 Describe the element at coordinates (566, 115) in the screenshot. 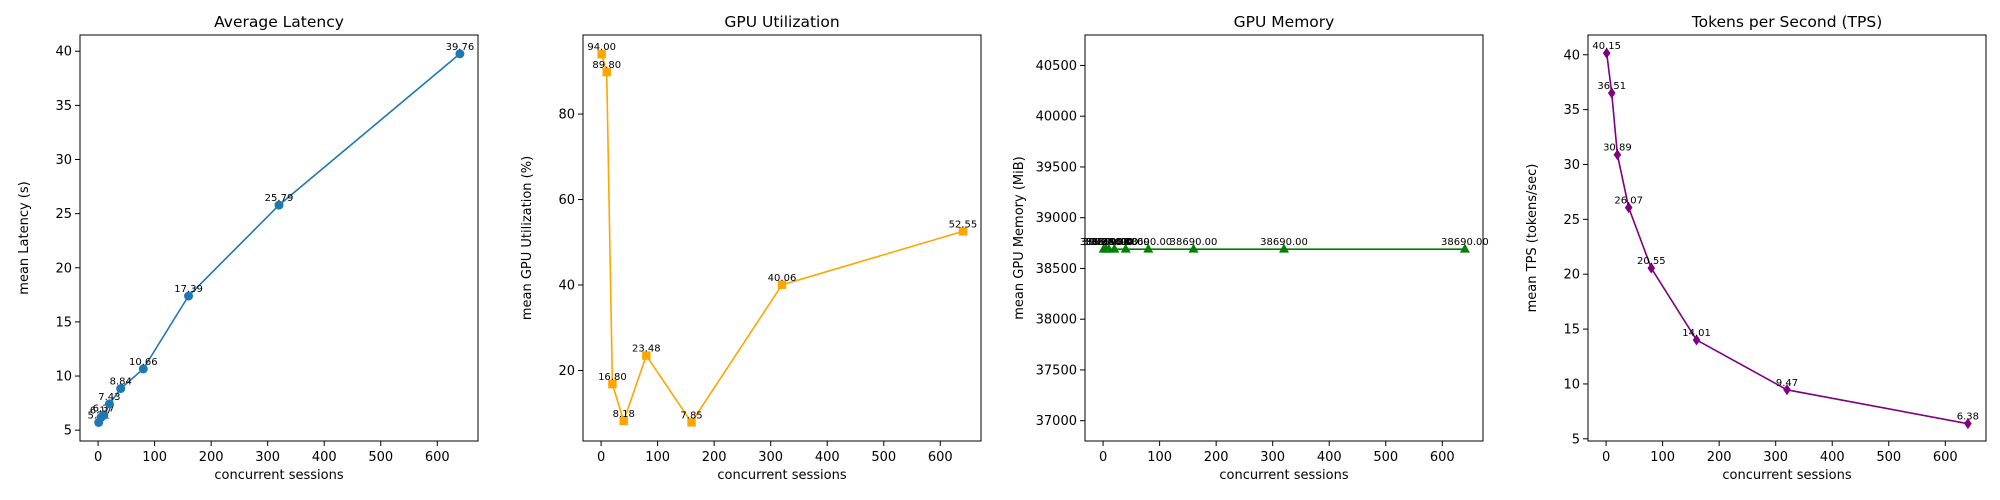

I see `y-tick-label: 80` at that location.